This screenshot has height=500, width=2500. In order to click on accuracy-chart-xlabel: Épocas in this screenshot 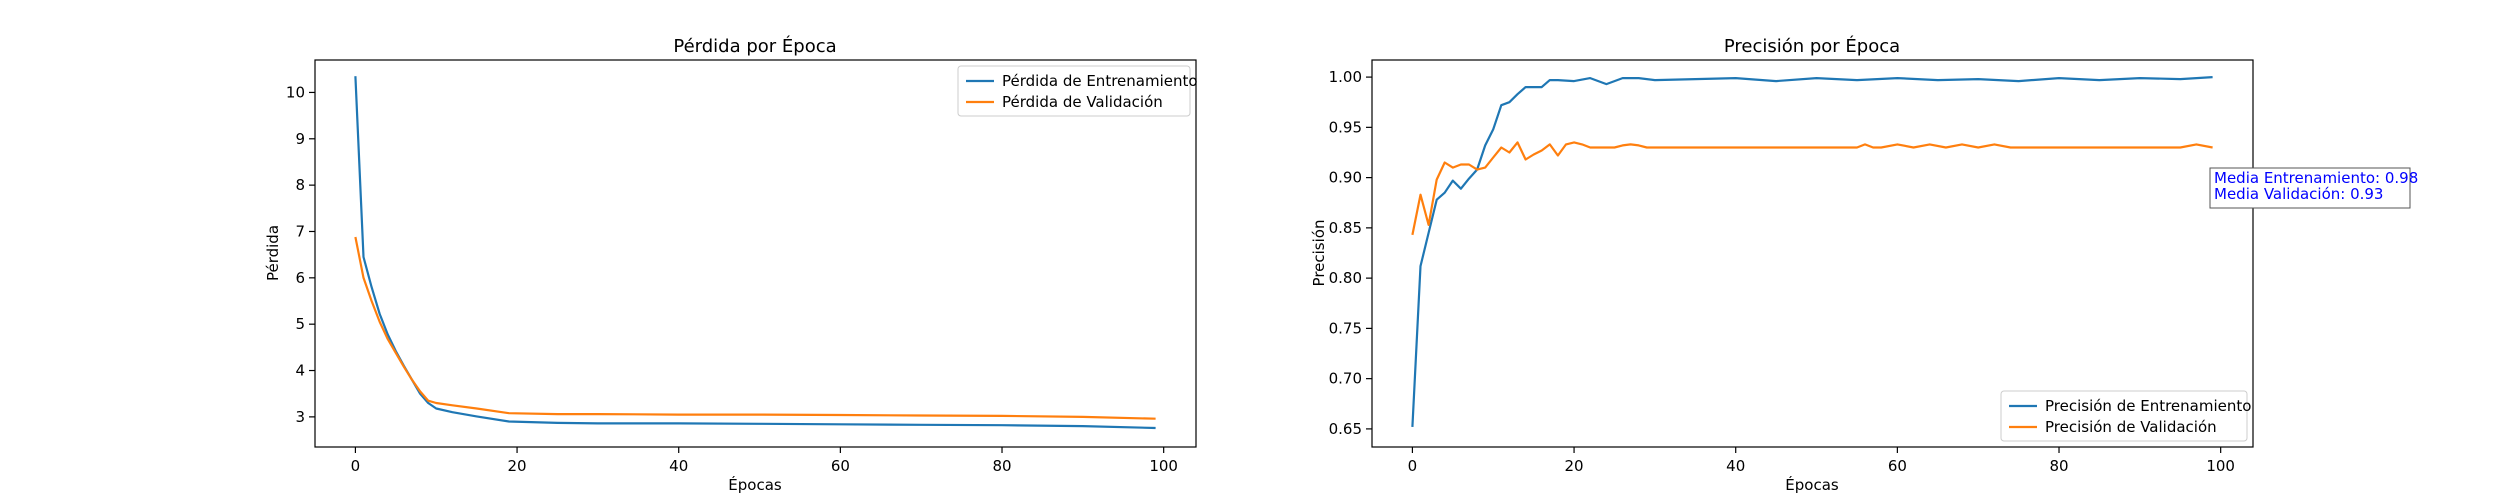, I will do `click(1812, 484)`.